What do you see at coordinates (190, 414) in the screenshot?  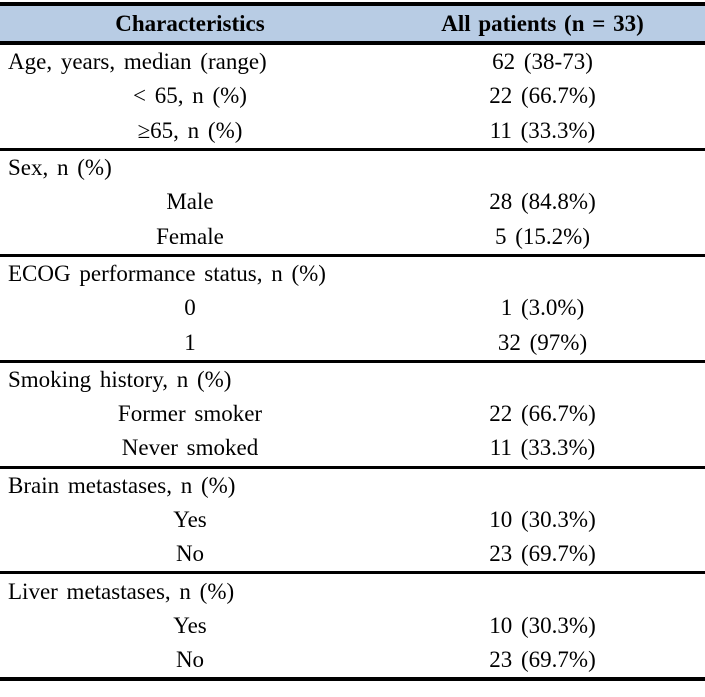 I see `sub-characteristic-label: Former smoker` at bounding box center [190, 414].